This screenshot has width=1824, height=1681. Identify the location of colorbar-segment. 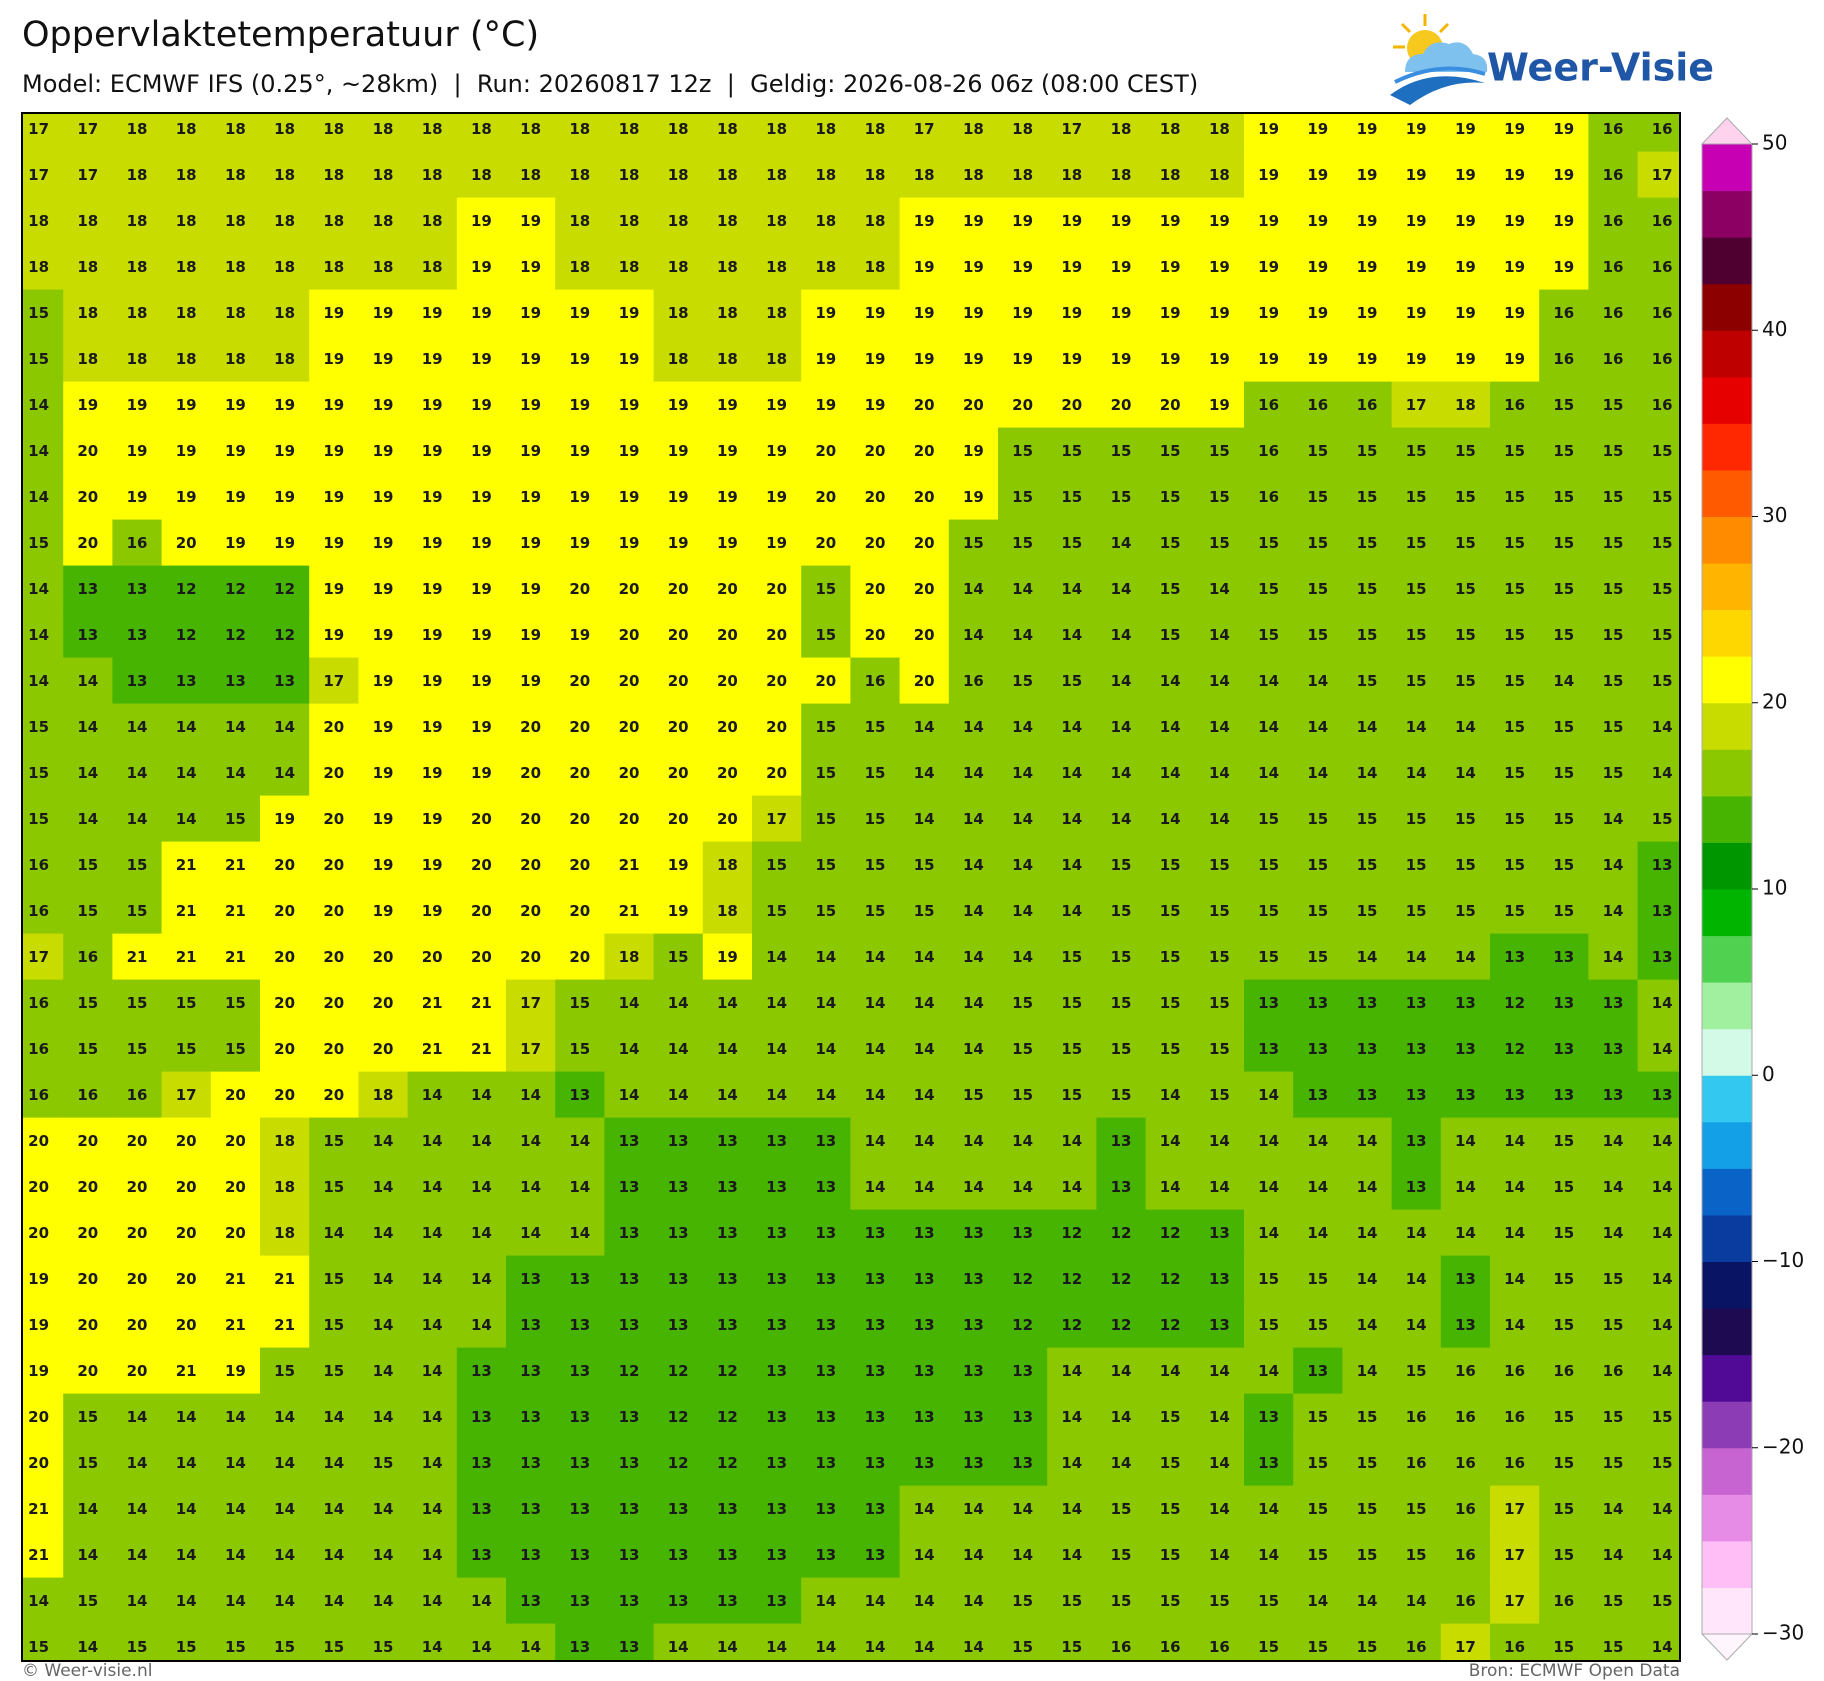
(1727, 1471).